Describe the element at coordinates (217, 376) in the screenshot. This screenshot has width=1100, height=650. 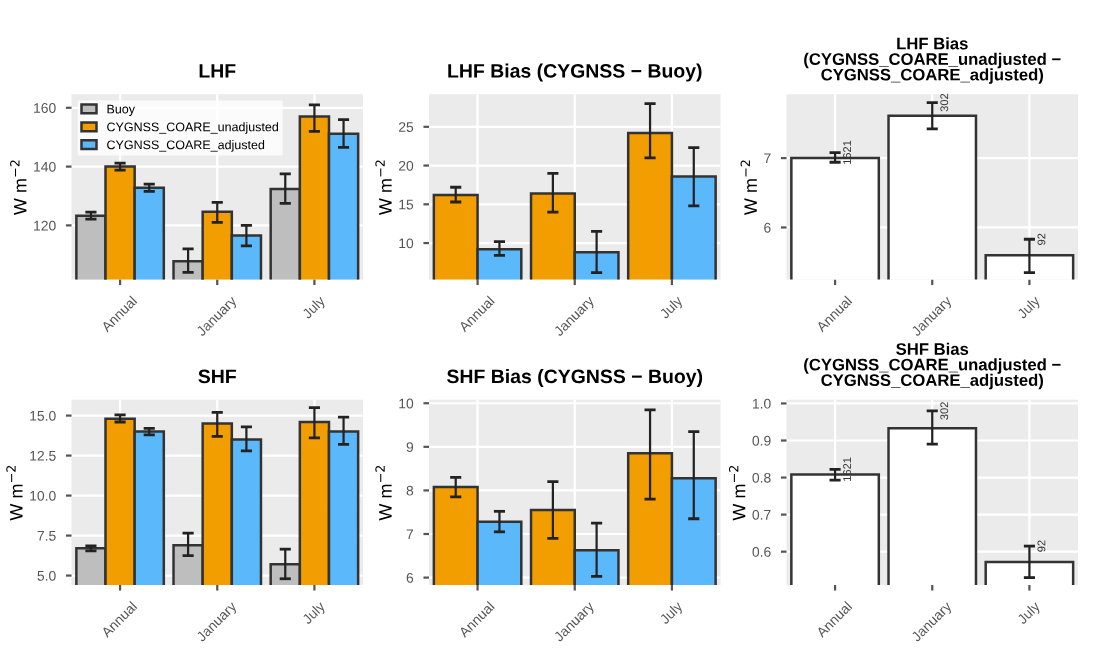
I see `chart-title: SHF` at that location.